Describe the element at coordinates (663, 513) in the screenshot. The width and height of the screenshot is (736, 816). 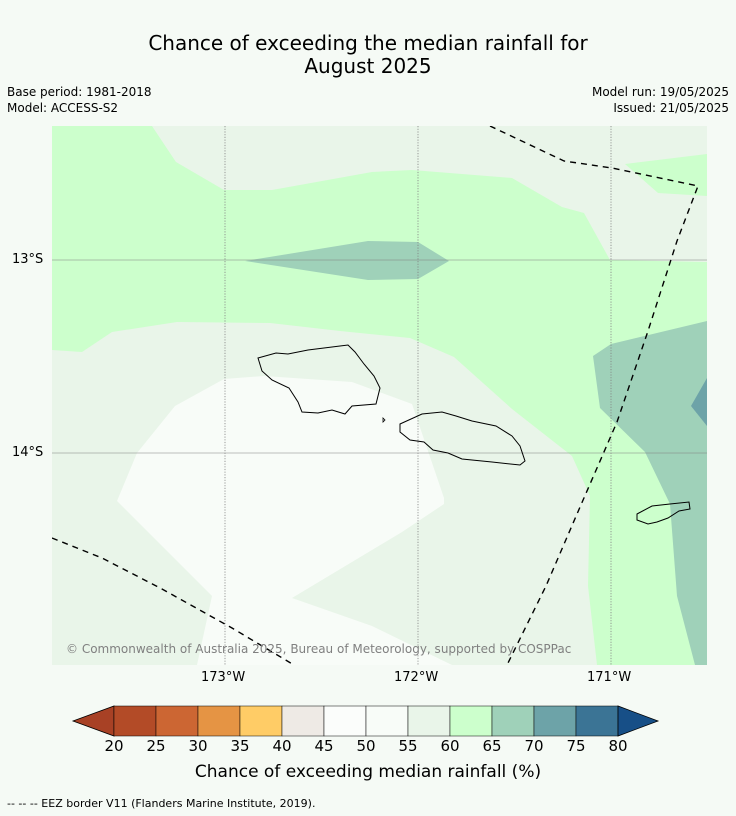
I see `tutuila-island` at that location.